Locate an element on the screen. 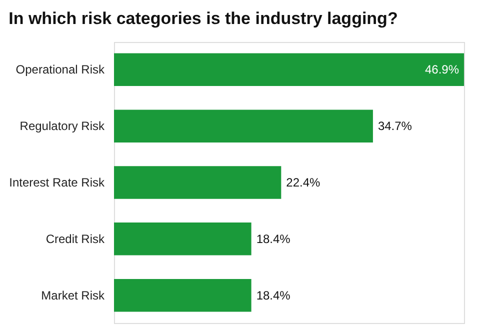 The width and height of the screenshot is (502, 333). data-label: 46.9% is located at coordinates (442, 69).